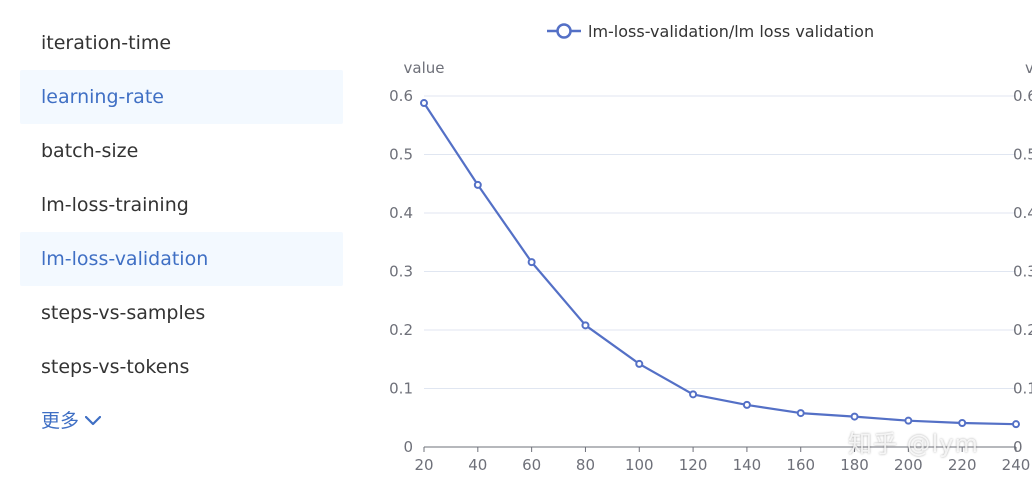 The image size is (1032, 489). Describe the element at coordinates (1022, 389) in the screenshot. I see `y-tick-label-right: 0.1` at that location.